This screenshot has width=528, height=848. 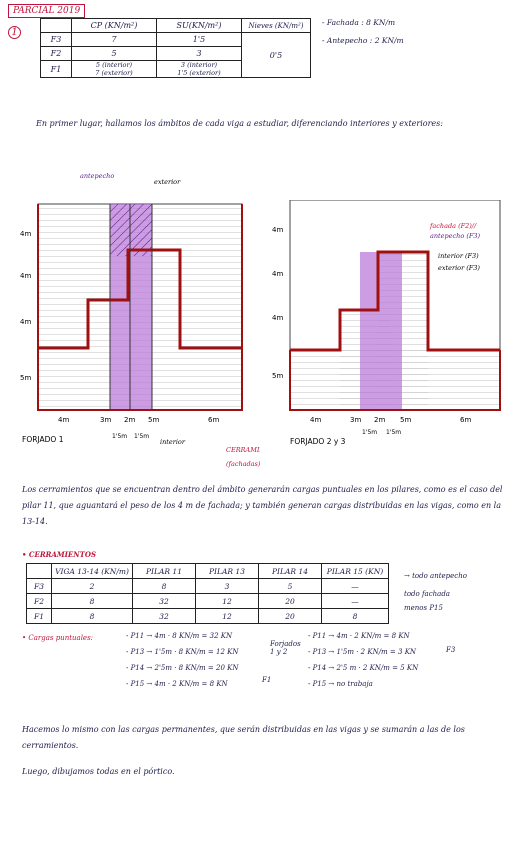 I want to click on table-header: SU(KN/m²), so click(x=199, y=25).